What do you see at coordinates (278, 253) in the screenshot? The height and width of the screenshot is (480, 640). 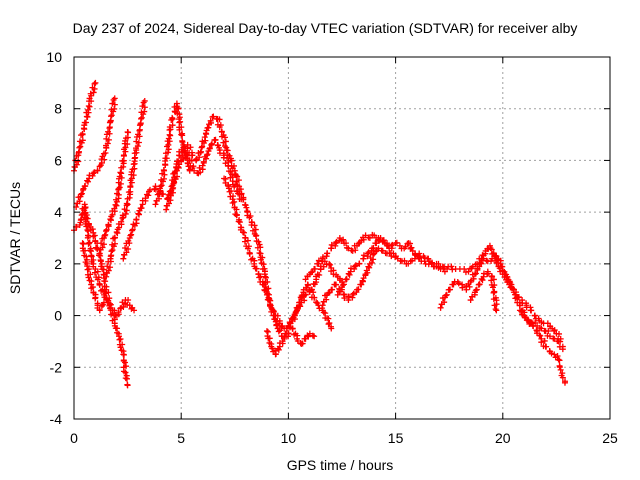 I see `series-arc-k` at bounding box center [278, 253].